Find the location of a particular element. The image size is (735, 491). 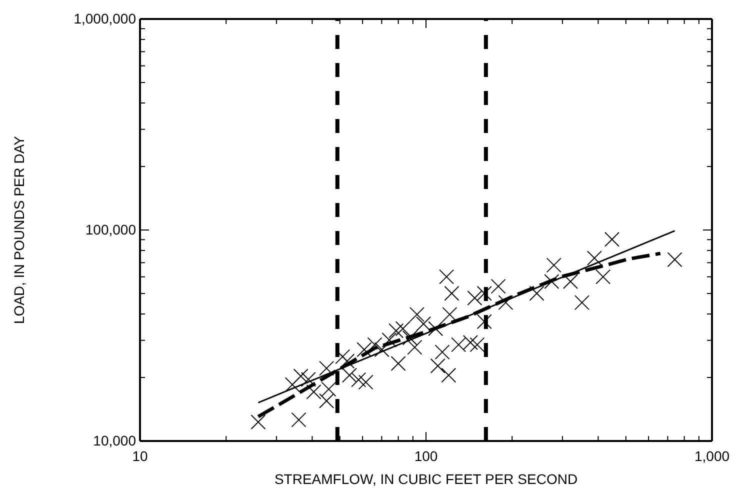

y-tick-label: 10,000 is located at coordinates (114, 440).